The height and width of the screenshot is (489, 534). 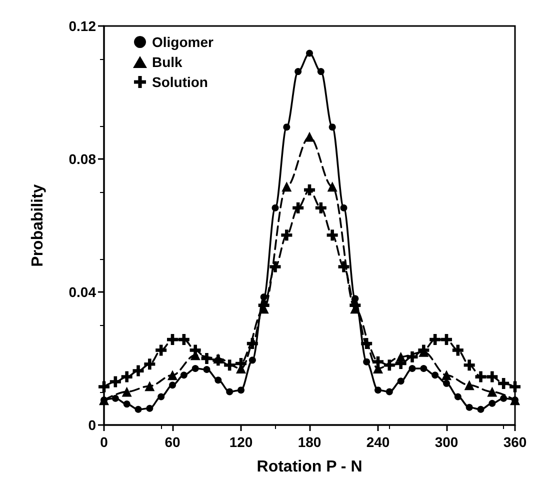 I want to click on x-tick-label: 300, so click(x=446, y=442).